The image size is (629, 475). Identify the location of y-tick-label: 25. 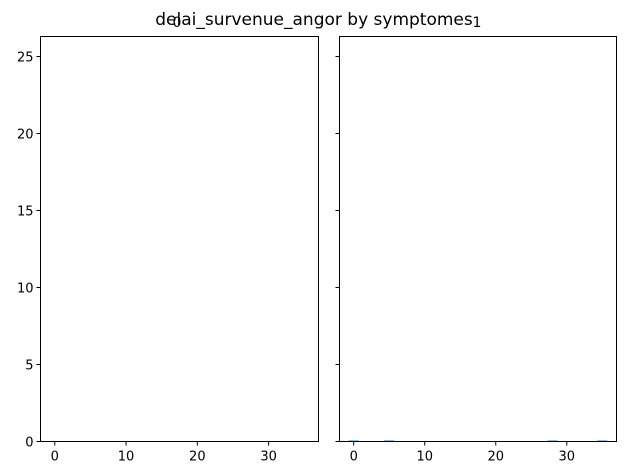
(25, 58).